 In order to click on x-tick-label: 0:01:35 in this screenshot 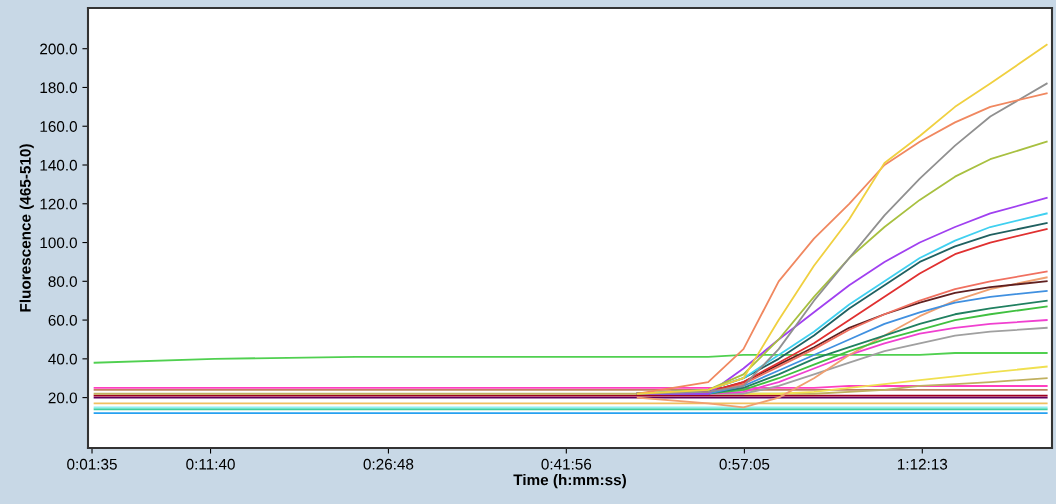, I will do `click(92, 464)`.